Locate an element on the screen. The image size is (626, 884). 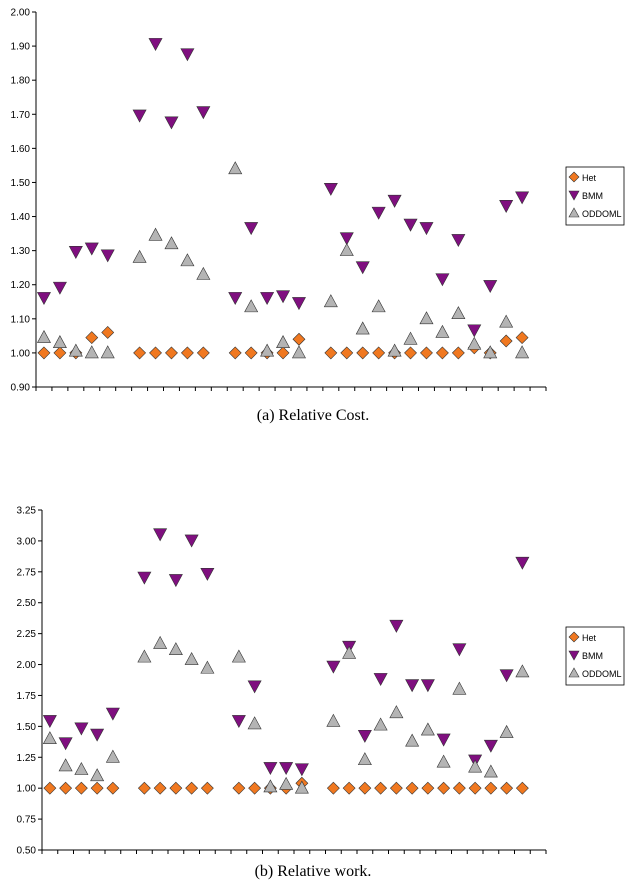
y-tick-label: 2.50 is located at coordinates (27, 603).